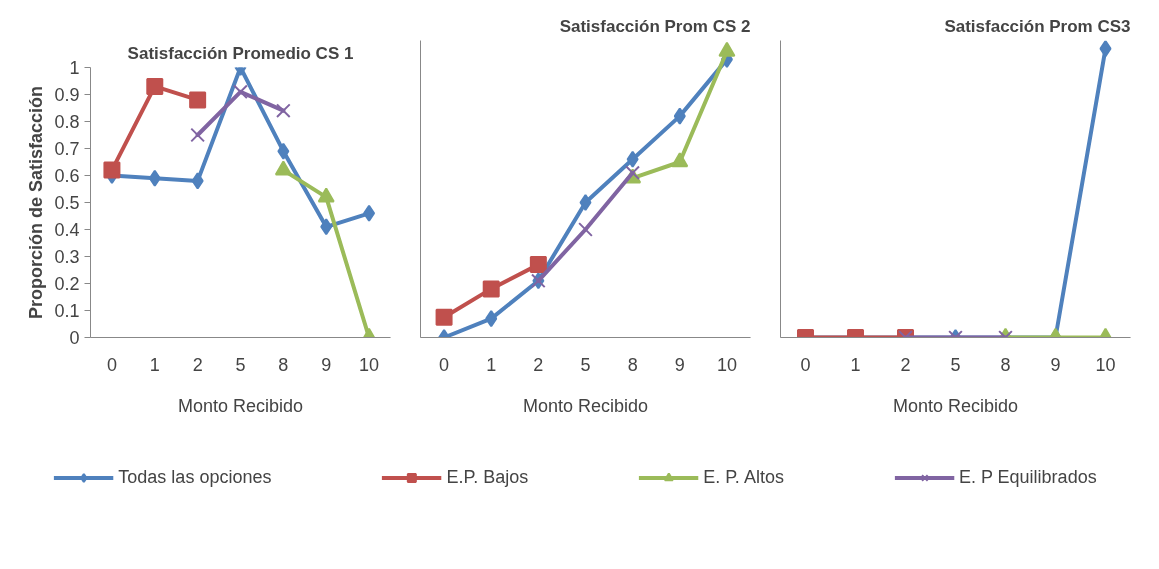  I want to click on y-tick-label: 0.8, so click(67, 122).